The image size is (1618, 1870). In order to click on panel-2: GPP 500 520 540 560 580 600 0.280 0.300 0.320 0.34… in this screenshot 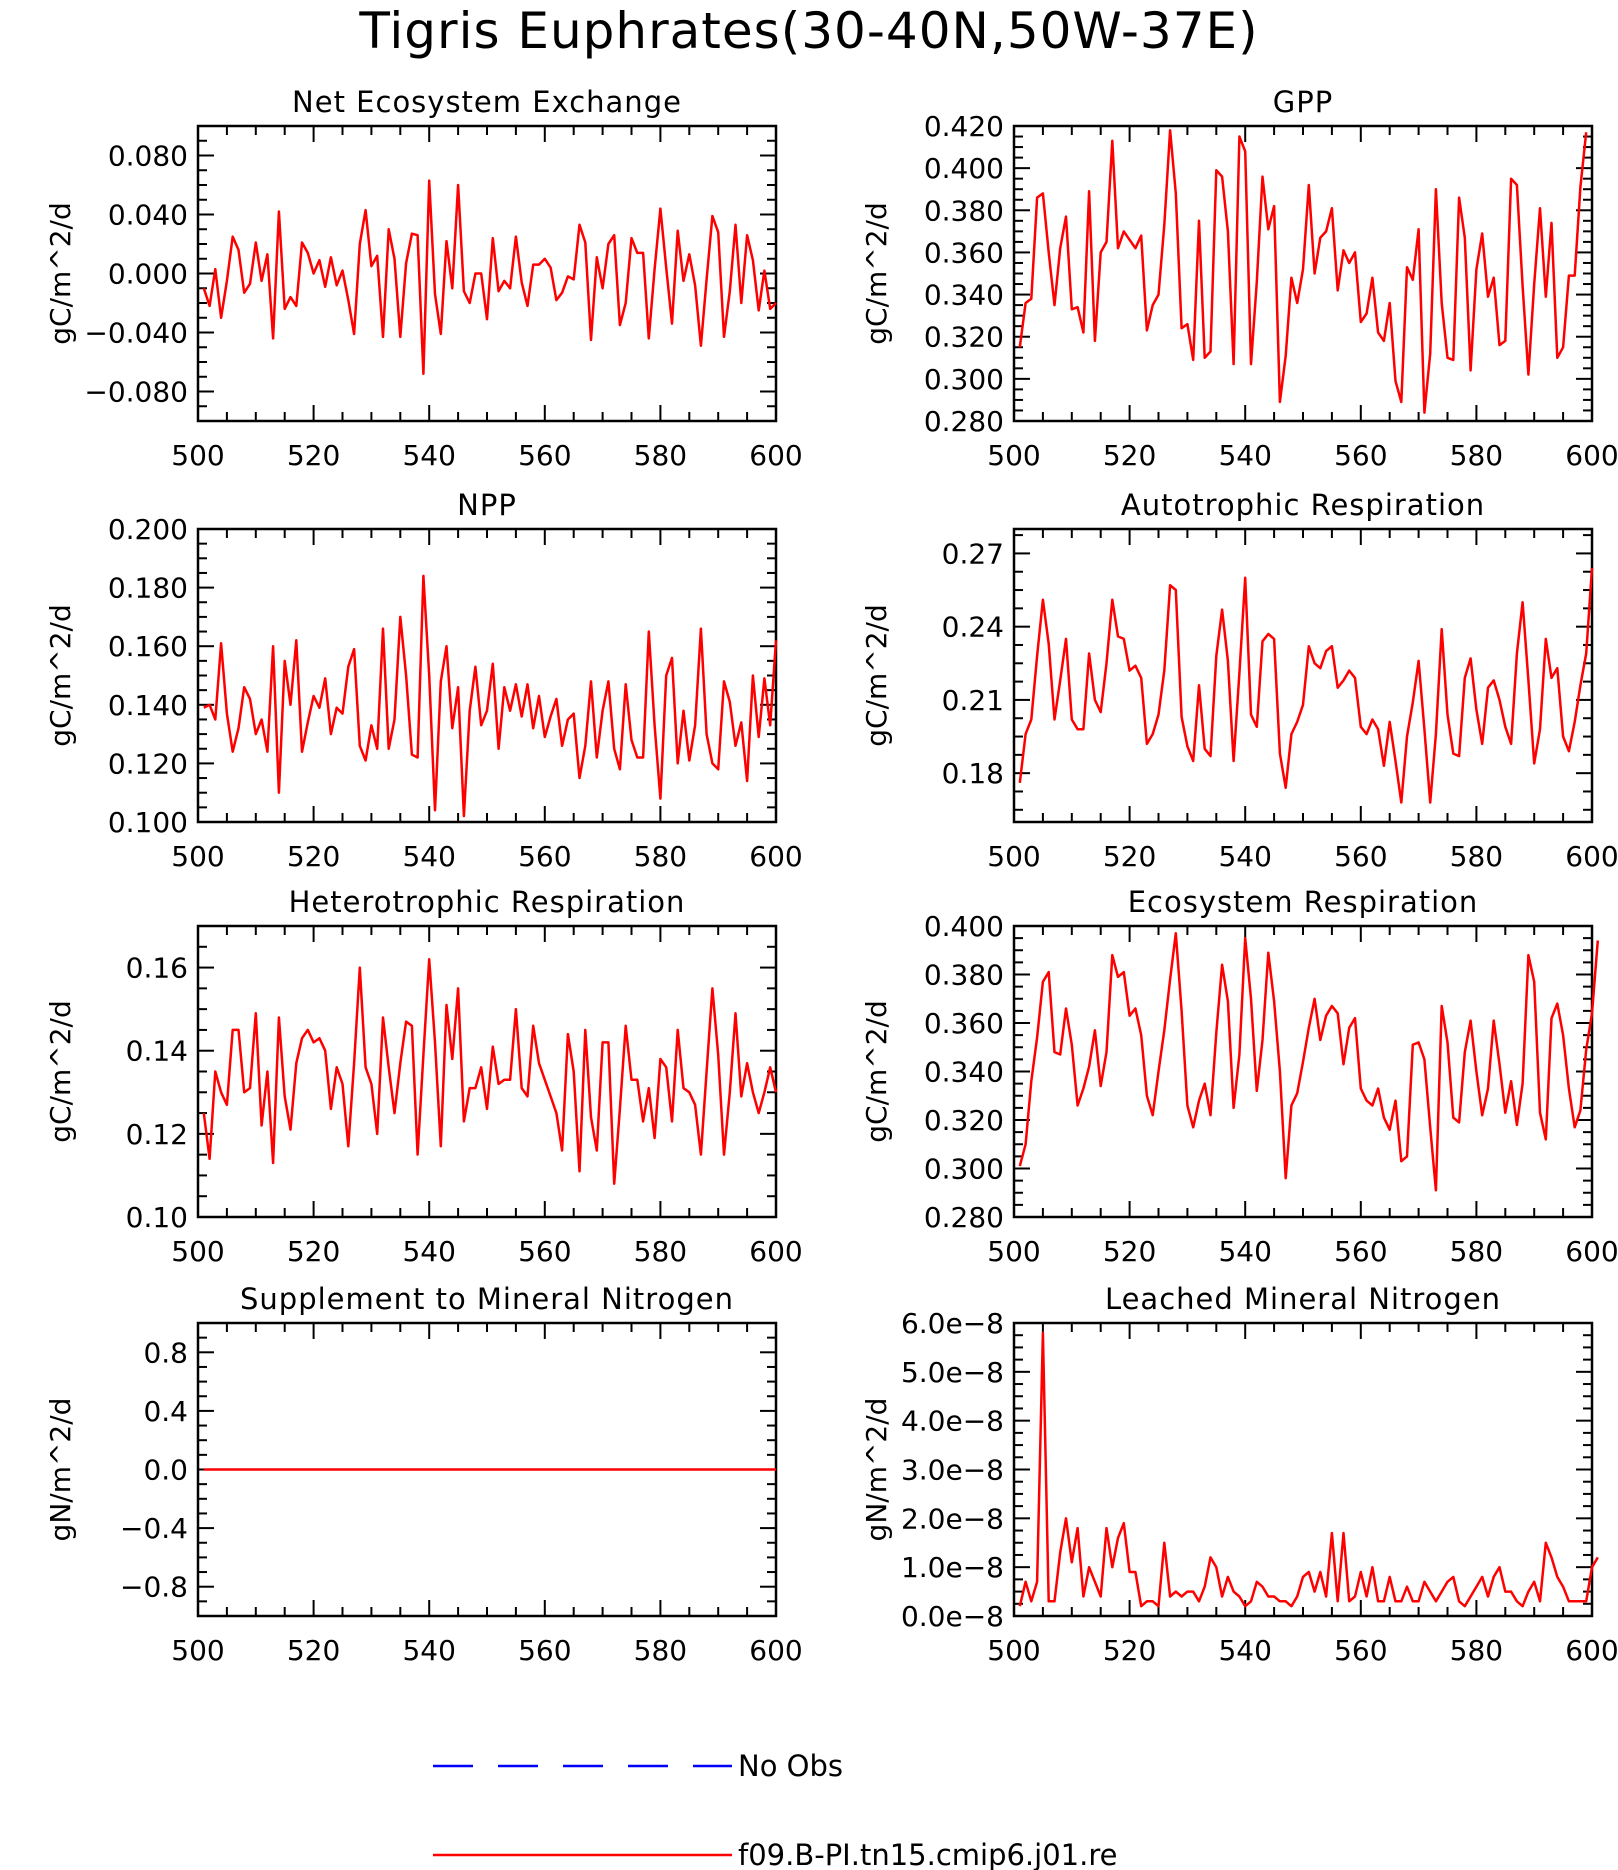, I will do `click(1239, 278)`.